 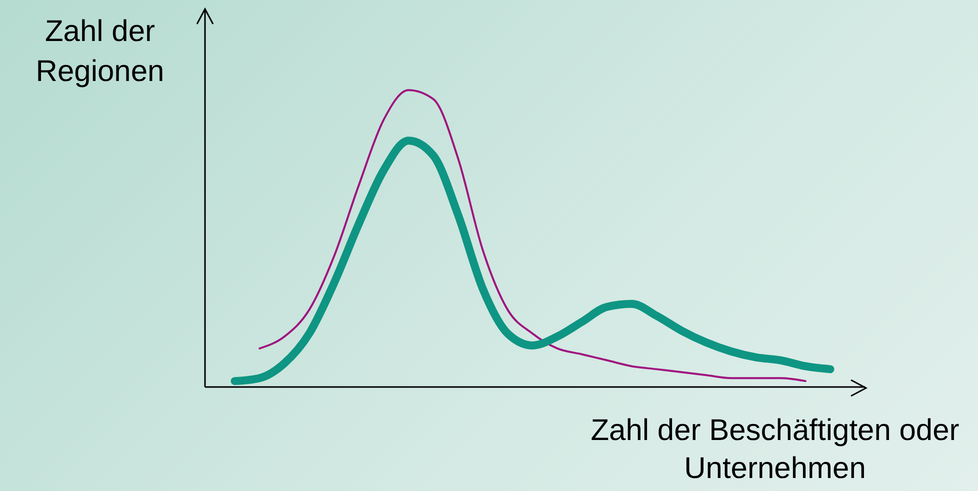 I want to click on x-axis-title: Zahl der Beschäftigten oder Unternehmen, so click(x=775, y=450).